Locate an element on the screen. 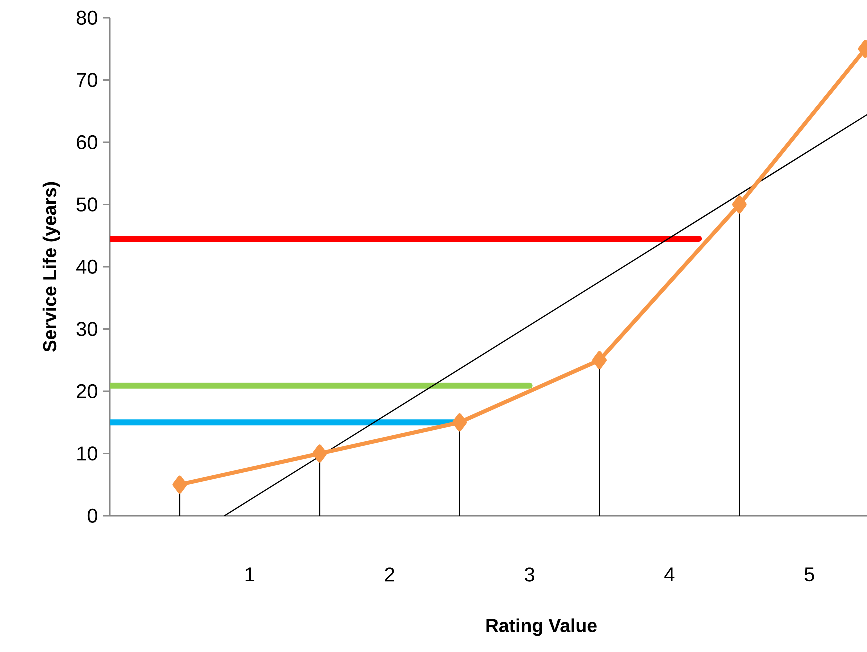 This screenshot has height=652, width=867. y-tick-label: 50 is located at coordinates (87, 205).